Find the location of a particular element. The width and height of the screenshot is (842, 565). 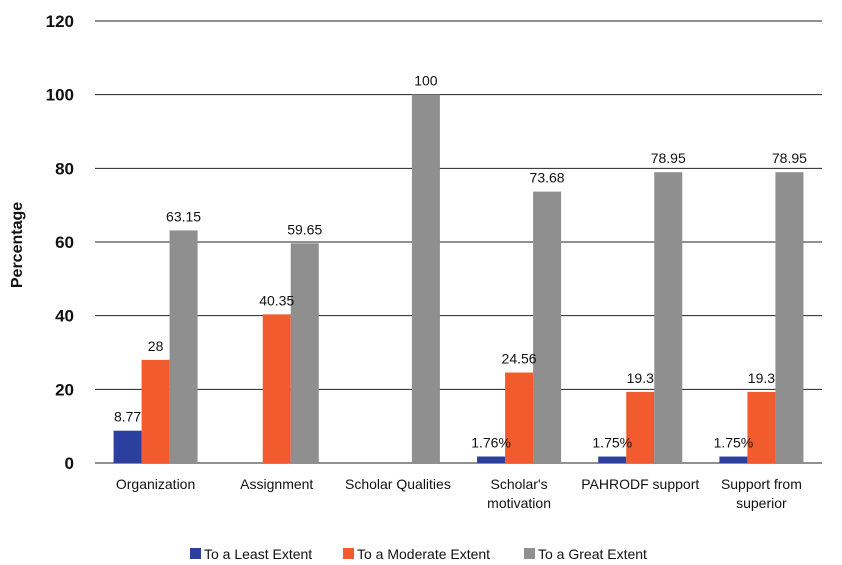

x-tick-label: Organization is located at coordinates (155, 484).